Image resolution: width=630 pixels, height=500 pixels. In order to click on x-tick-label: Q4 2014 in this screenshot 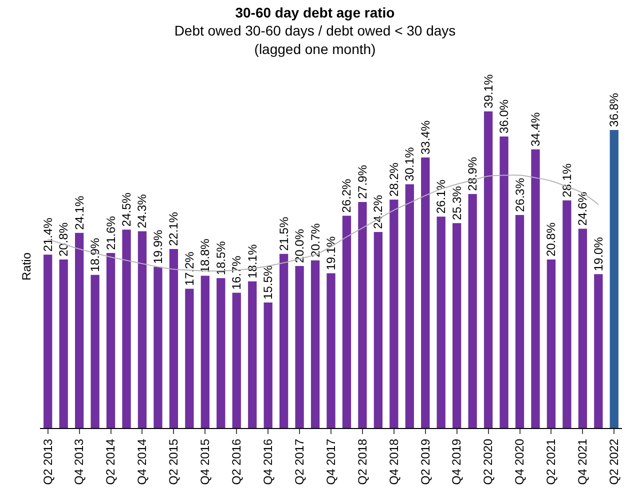, I will do `click(142, 461)`.